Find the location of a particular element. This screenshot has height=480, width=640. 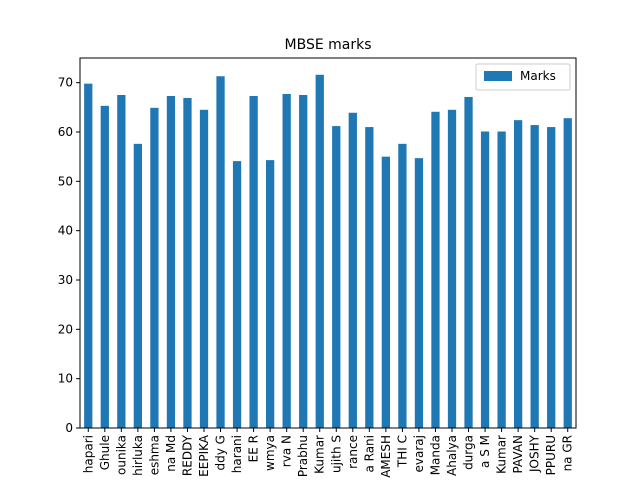

x-tick-label: ddy G is located at coordinates (221, 452).